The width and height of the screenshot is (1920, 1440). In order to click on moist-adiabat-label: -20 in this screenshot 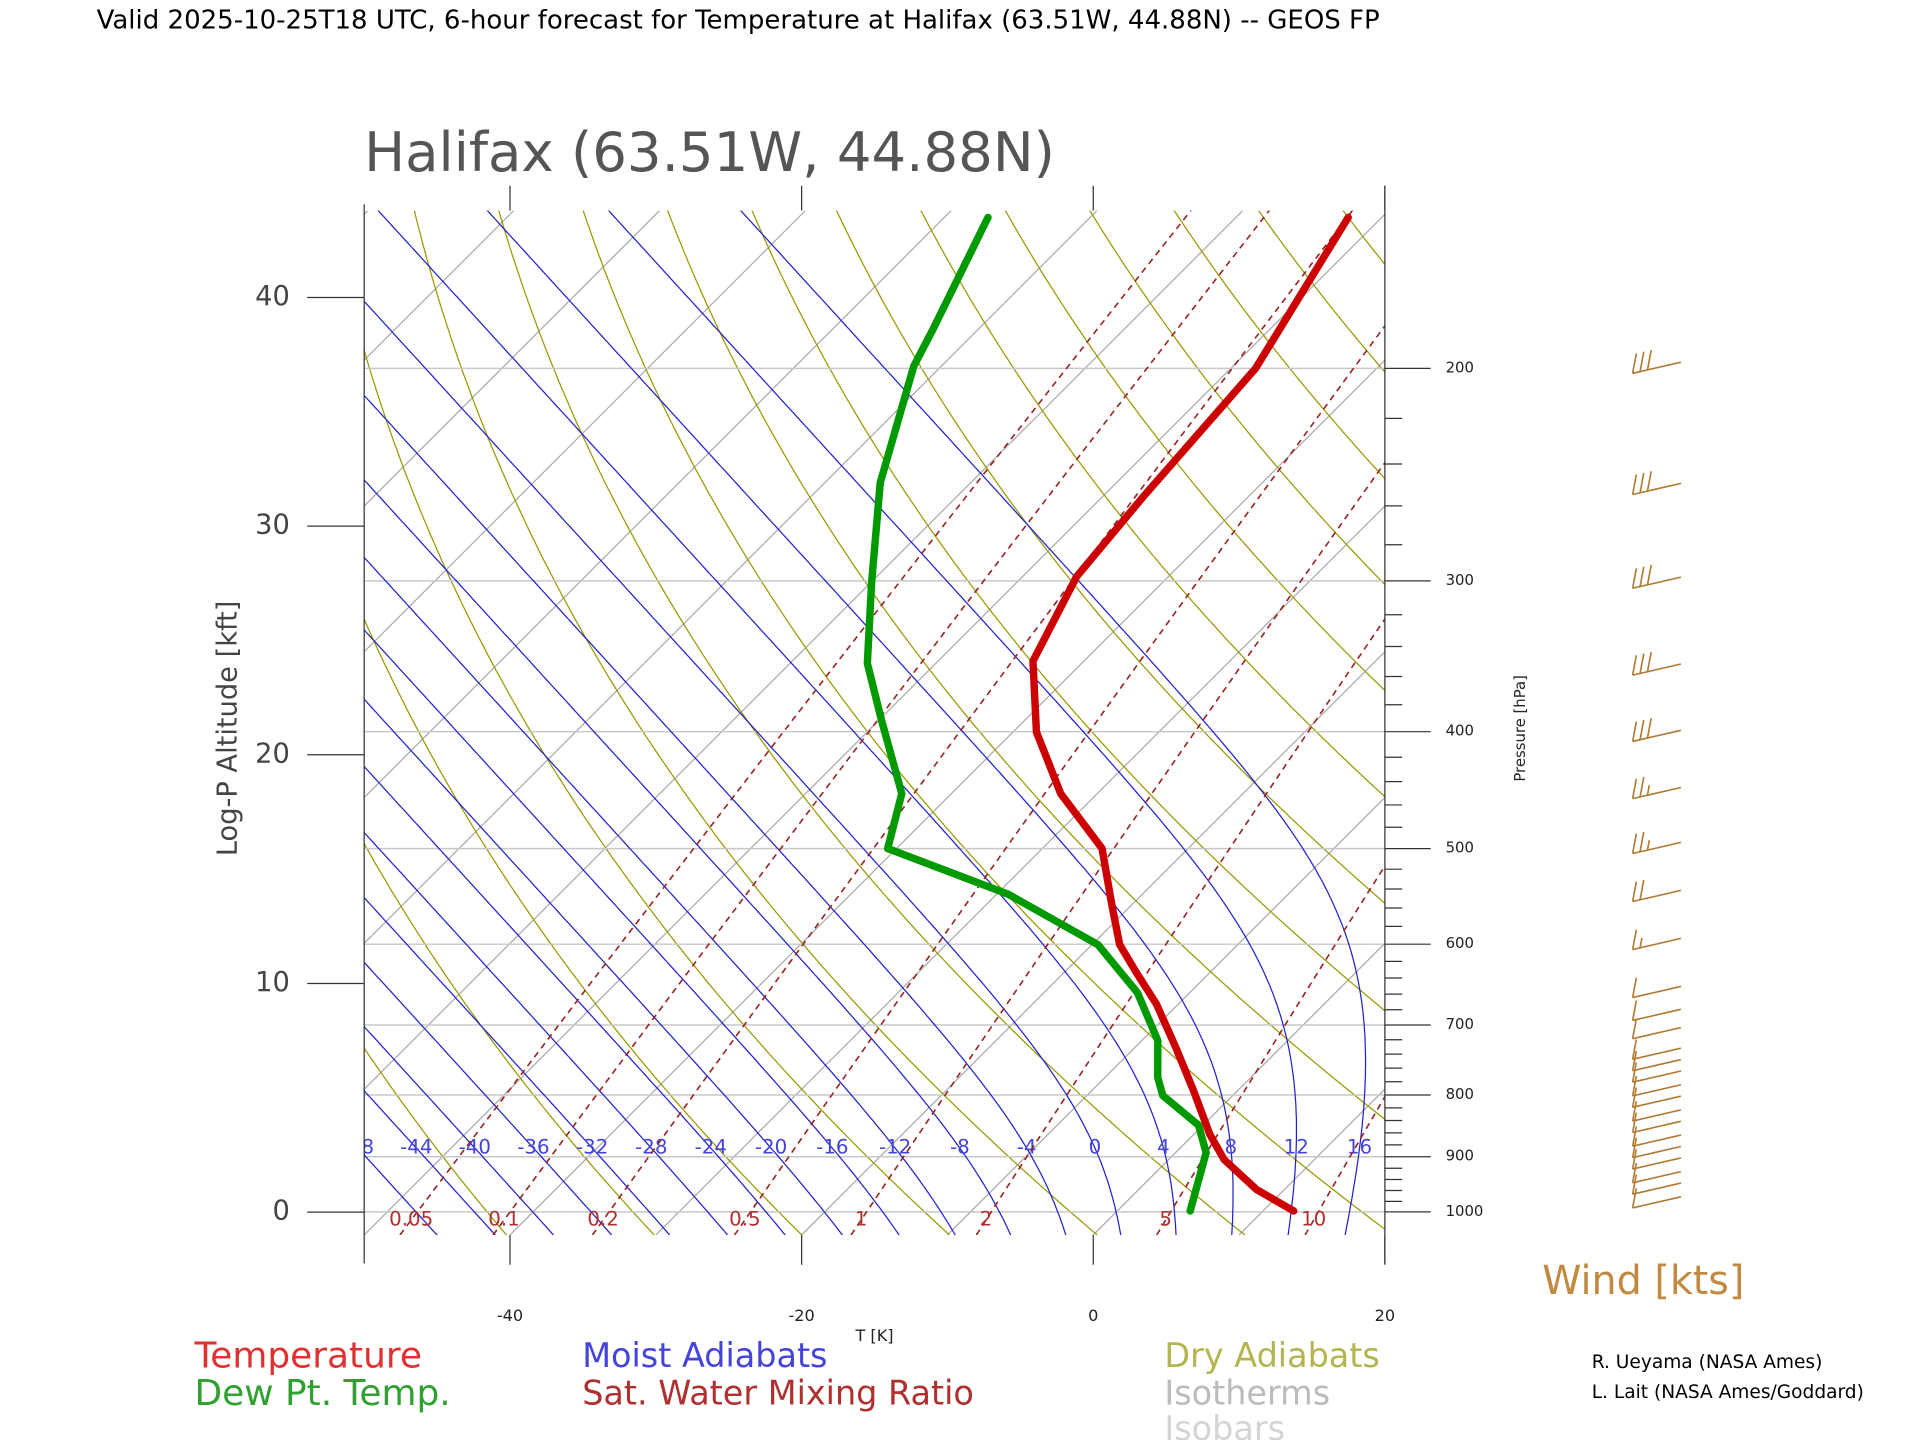, I will do `click(771, 1147)`.